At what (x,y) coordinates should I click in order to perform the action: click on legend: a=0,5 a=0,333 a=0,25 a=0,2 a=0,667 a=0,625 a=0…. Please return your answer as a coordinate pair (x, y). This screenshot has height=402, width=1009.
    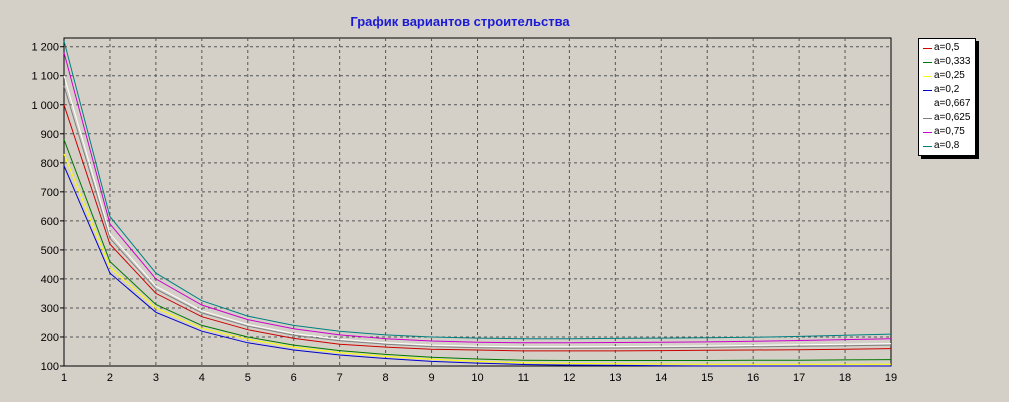
    Looking at the image, I should click on (947, 97).